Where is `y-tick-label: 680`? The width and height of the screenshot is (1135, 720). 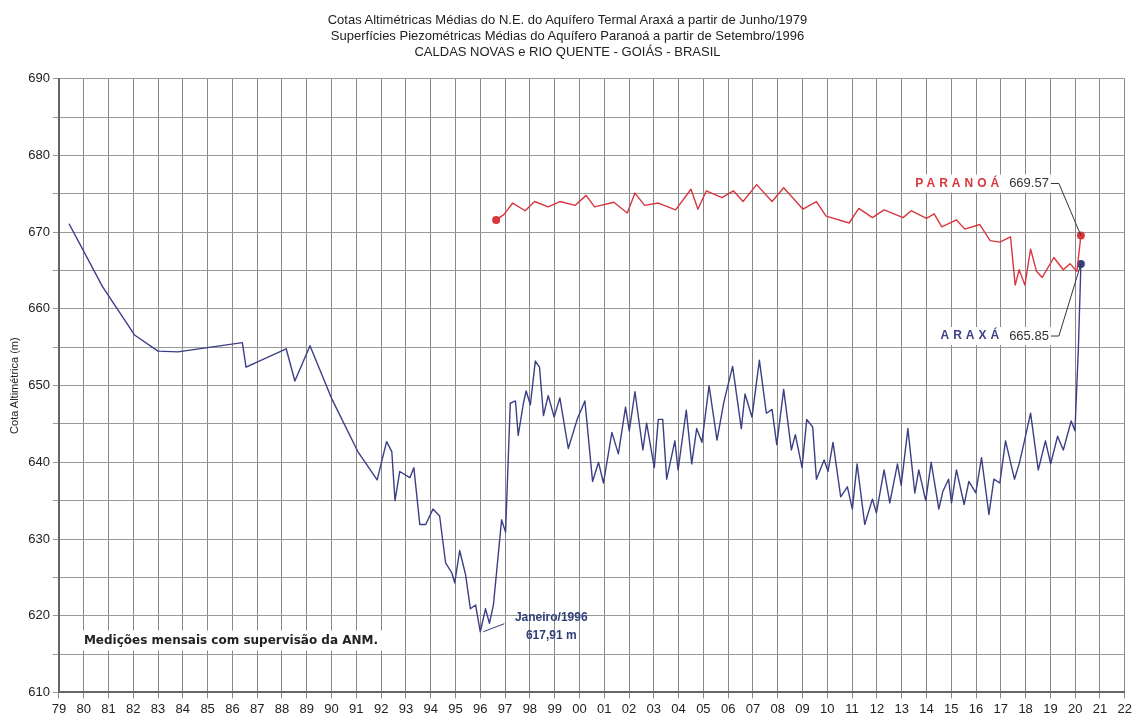 y-tick-label: 680 is located at coordinates (39, 155).